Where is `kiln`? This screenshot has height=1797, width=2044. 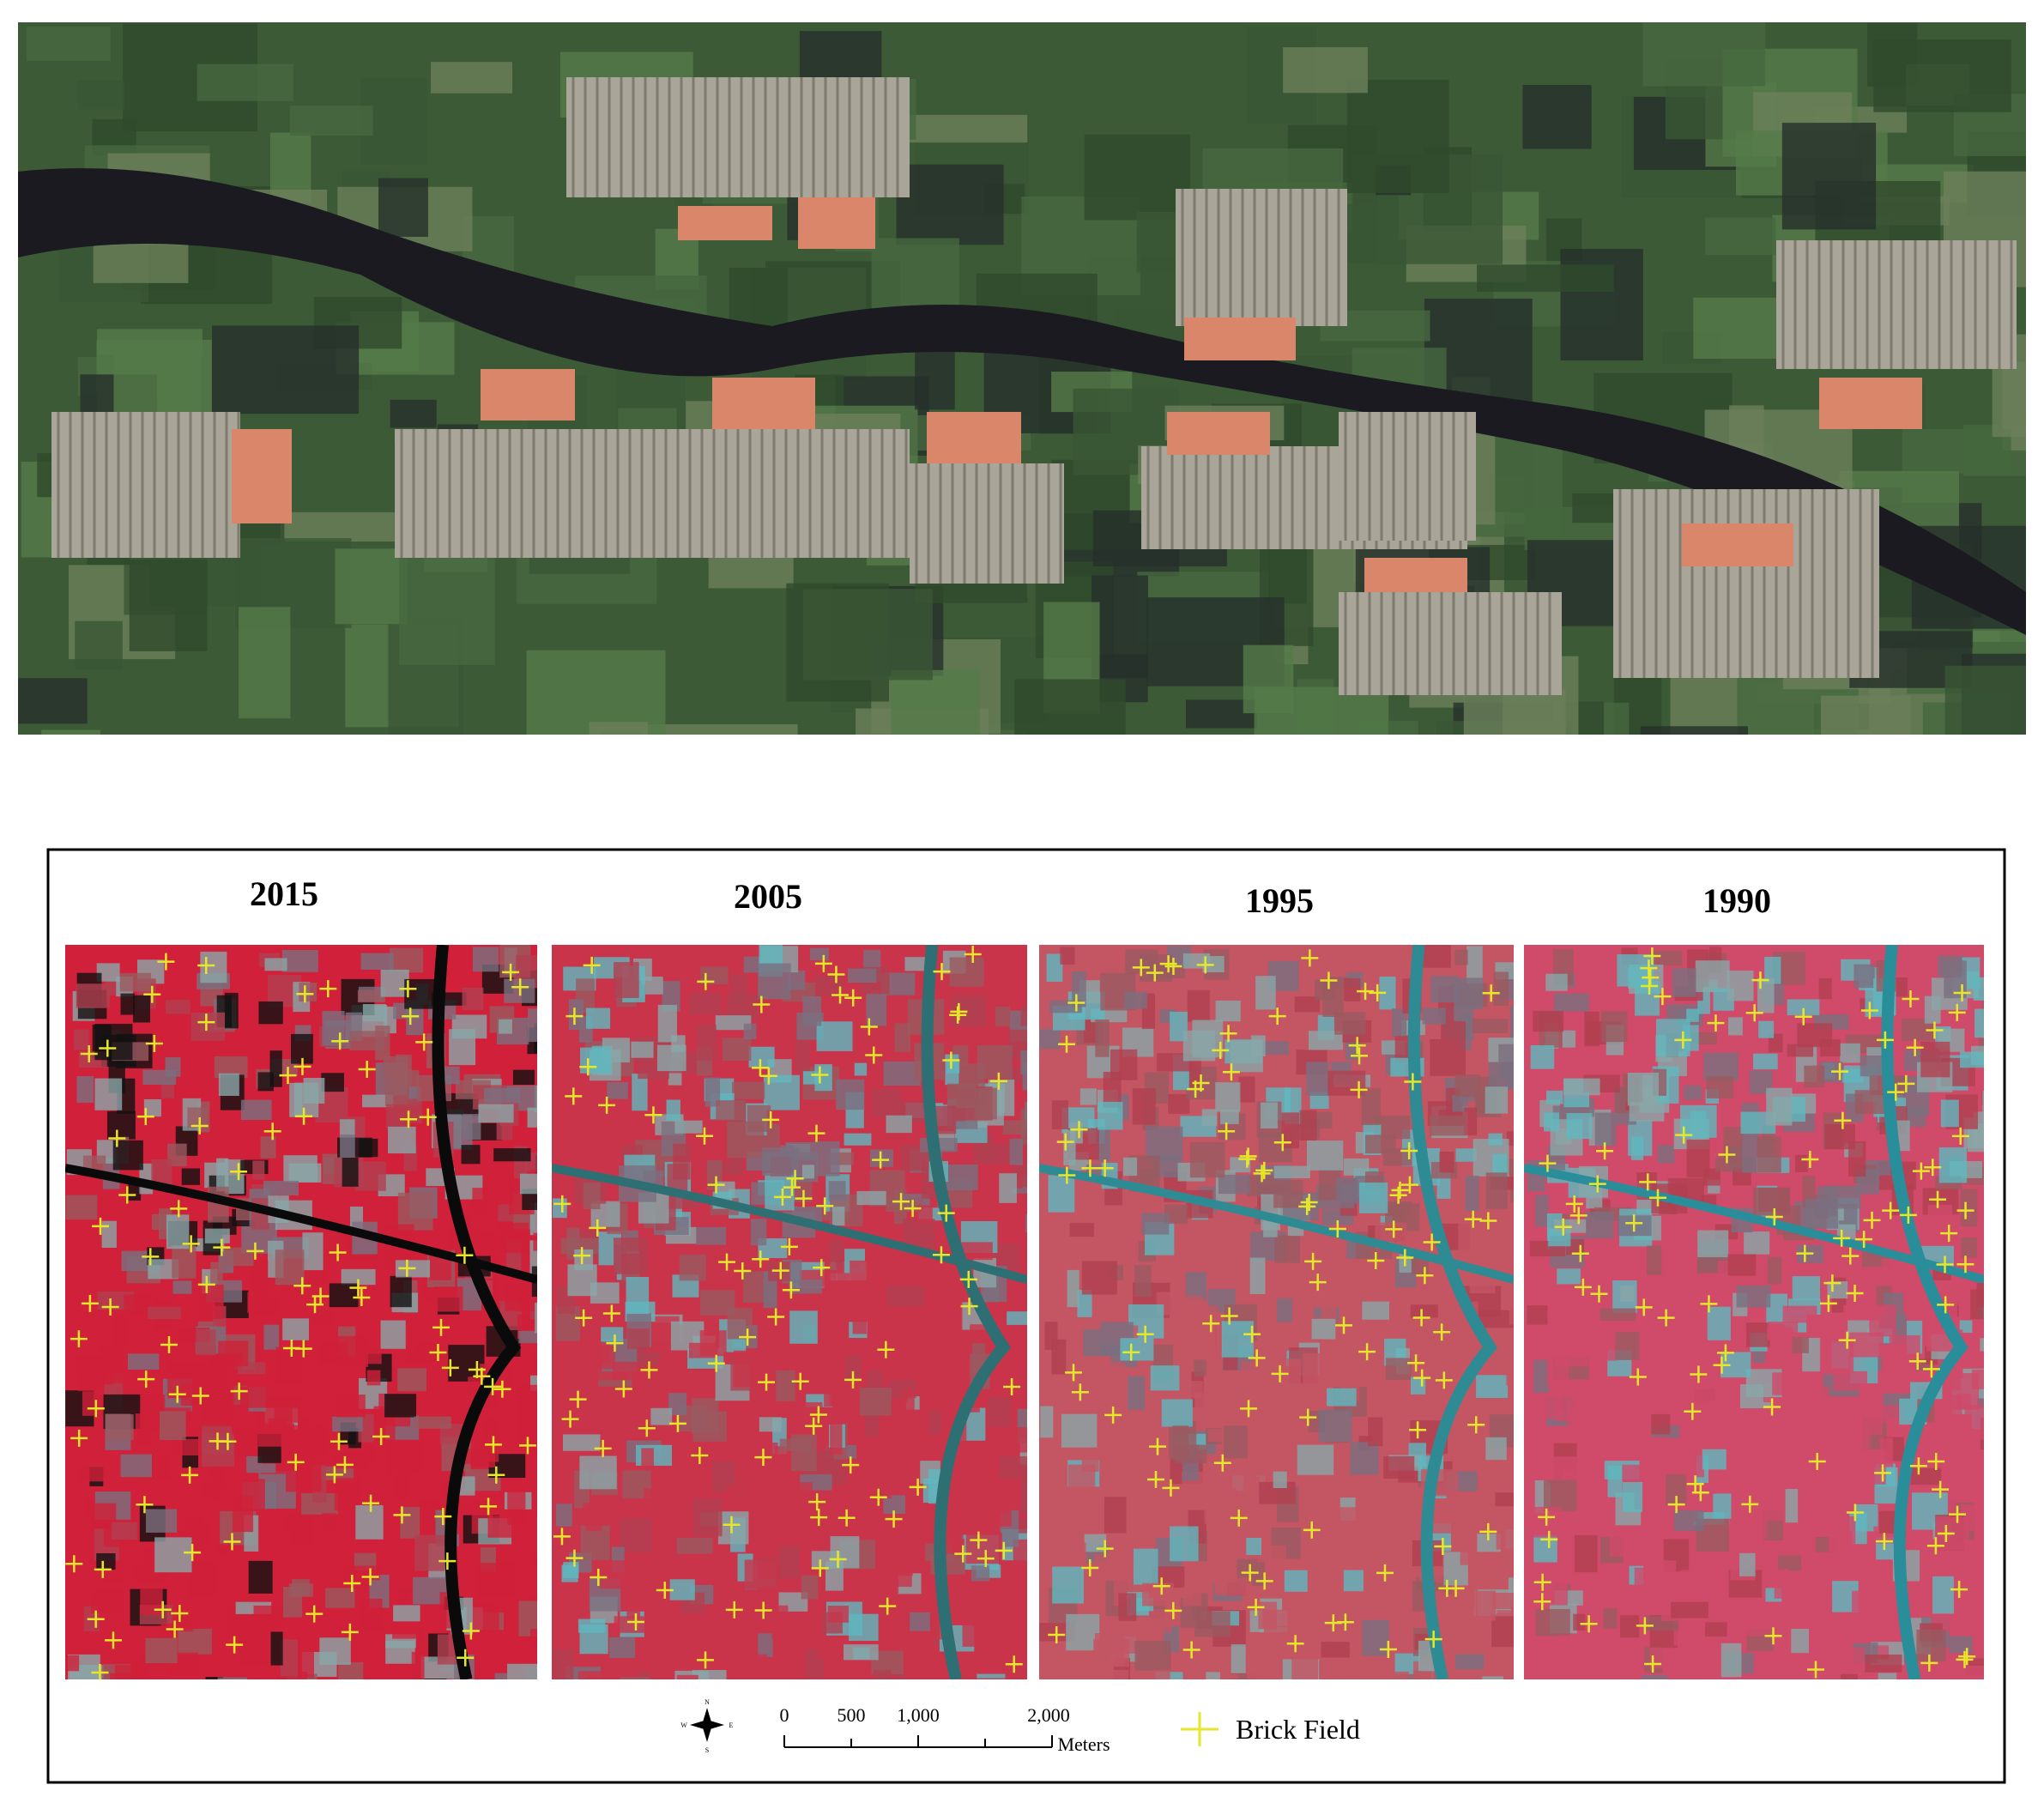
kiln is located at coordinates (1415, 575).